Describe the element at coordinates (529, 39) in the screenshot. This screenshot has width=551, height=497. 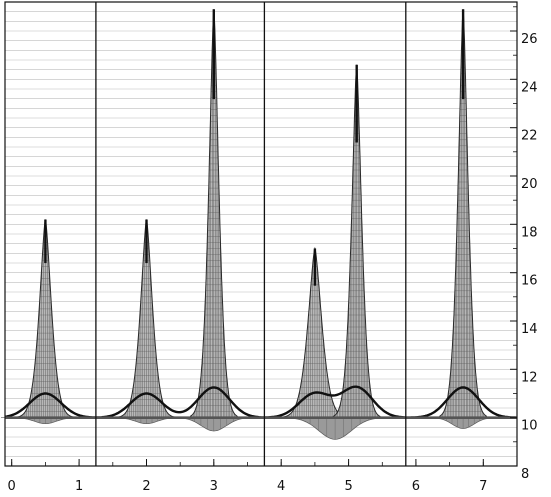
I see `y-tick-label: 26` at that location.